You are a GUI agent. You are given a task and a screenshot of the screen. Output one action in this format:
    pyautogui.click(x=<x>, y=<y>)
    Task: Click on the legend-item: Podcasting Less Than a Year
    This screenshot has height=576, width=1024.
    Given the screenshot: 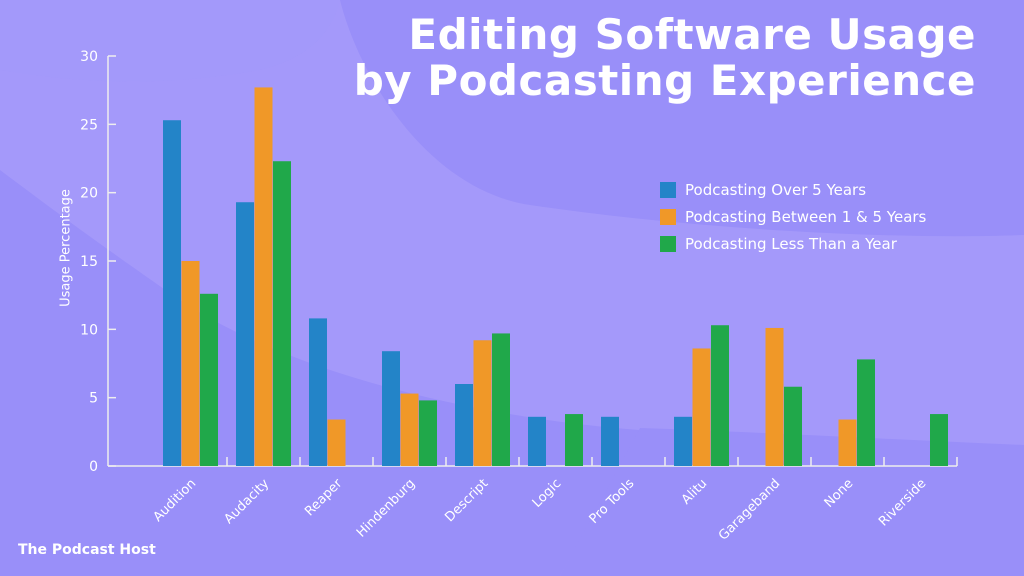 What is the action you would take?
    pyautogui.click(x=793, y=243)
    